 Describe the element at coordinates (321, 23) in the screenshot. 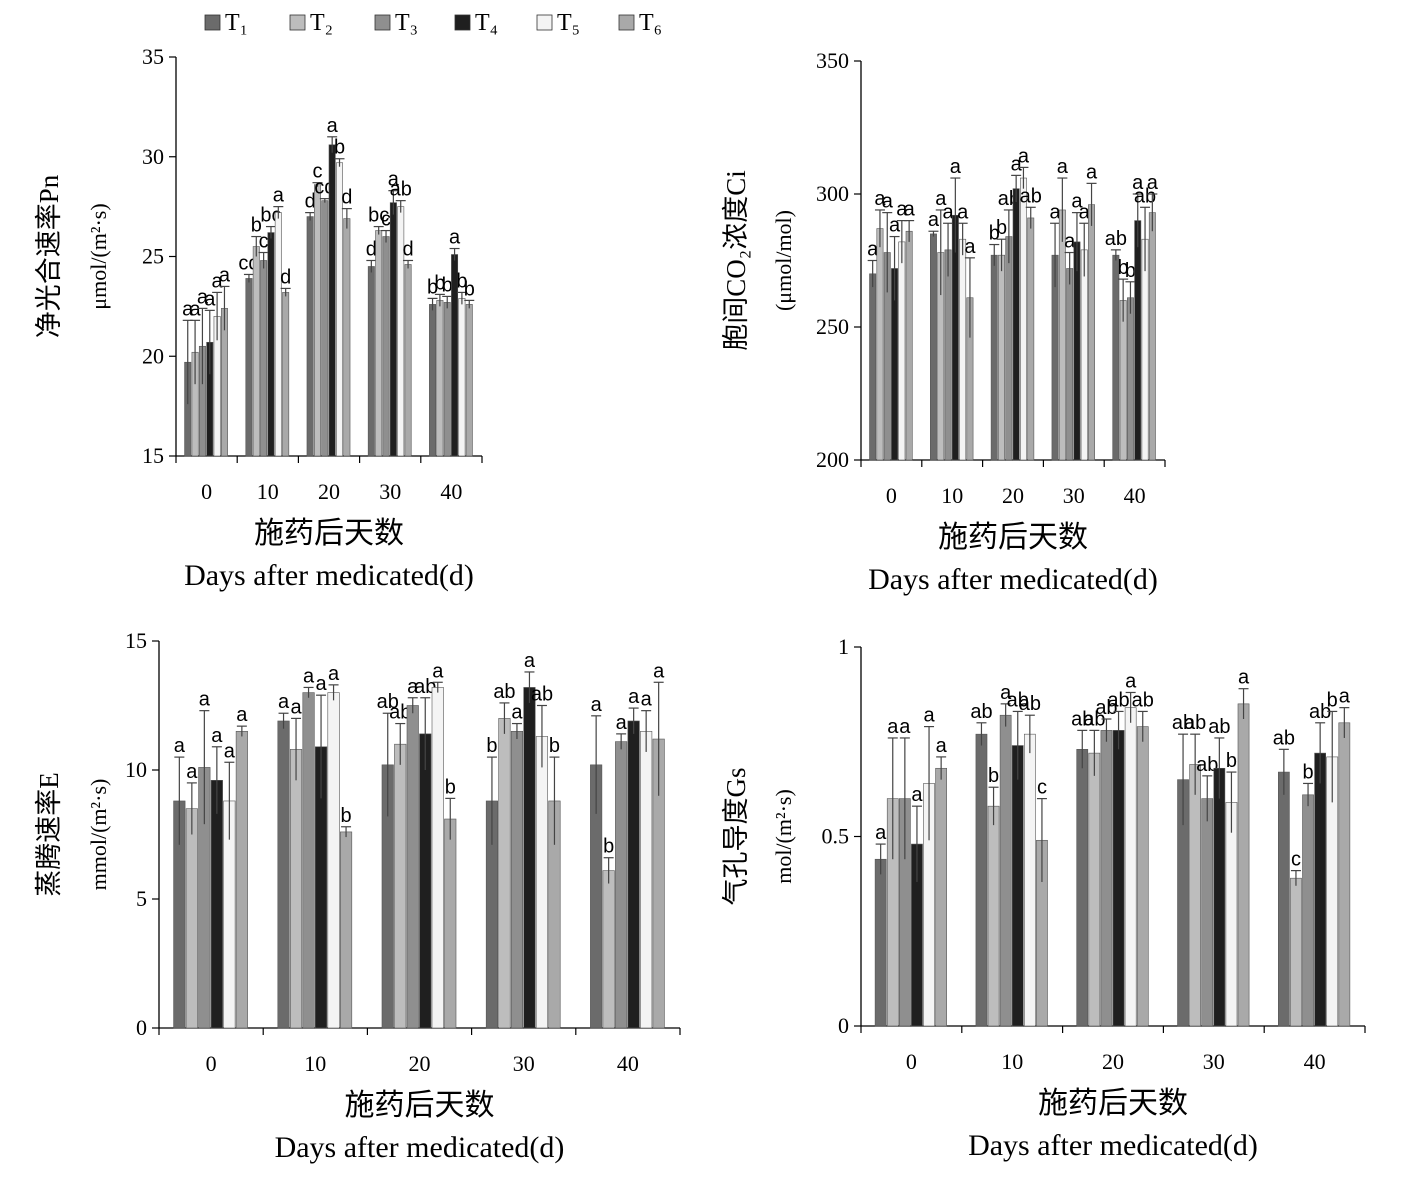

I see `legend-label-2: T₂` at that location.